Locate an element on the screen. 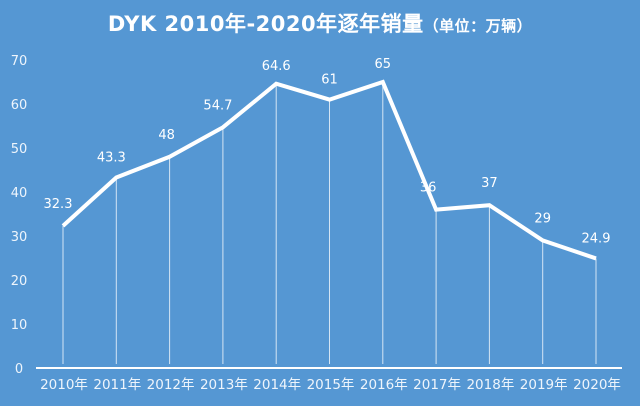  x-tick-label: 2012年 is located at coordinates (171, 385).